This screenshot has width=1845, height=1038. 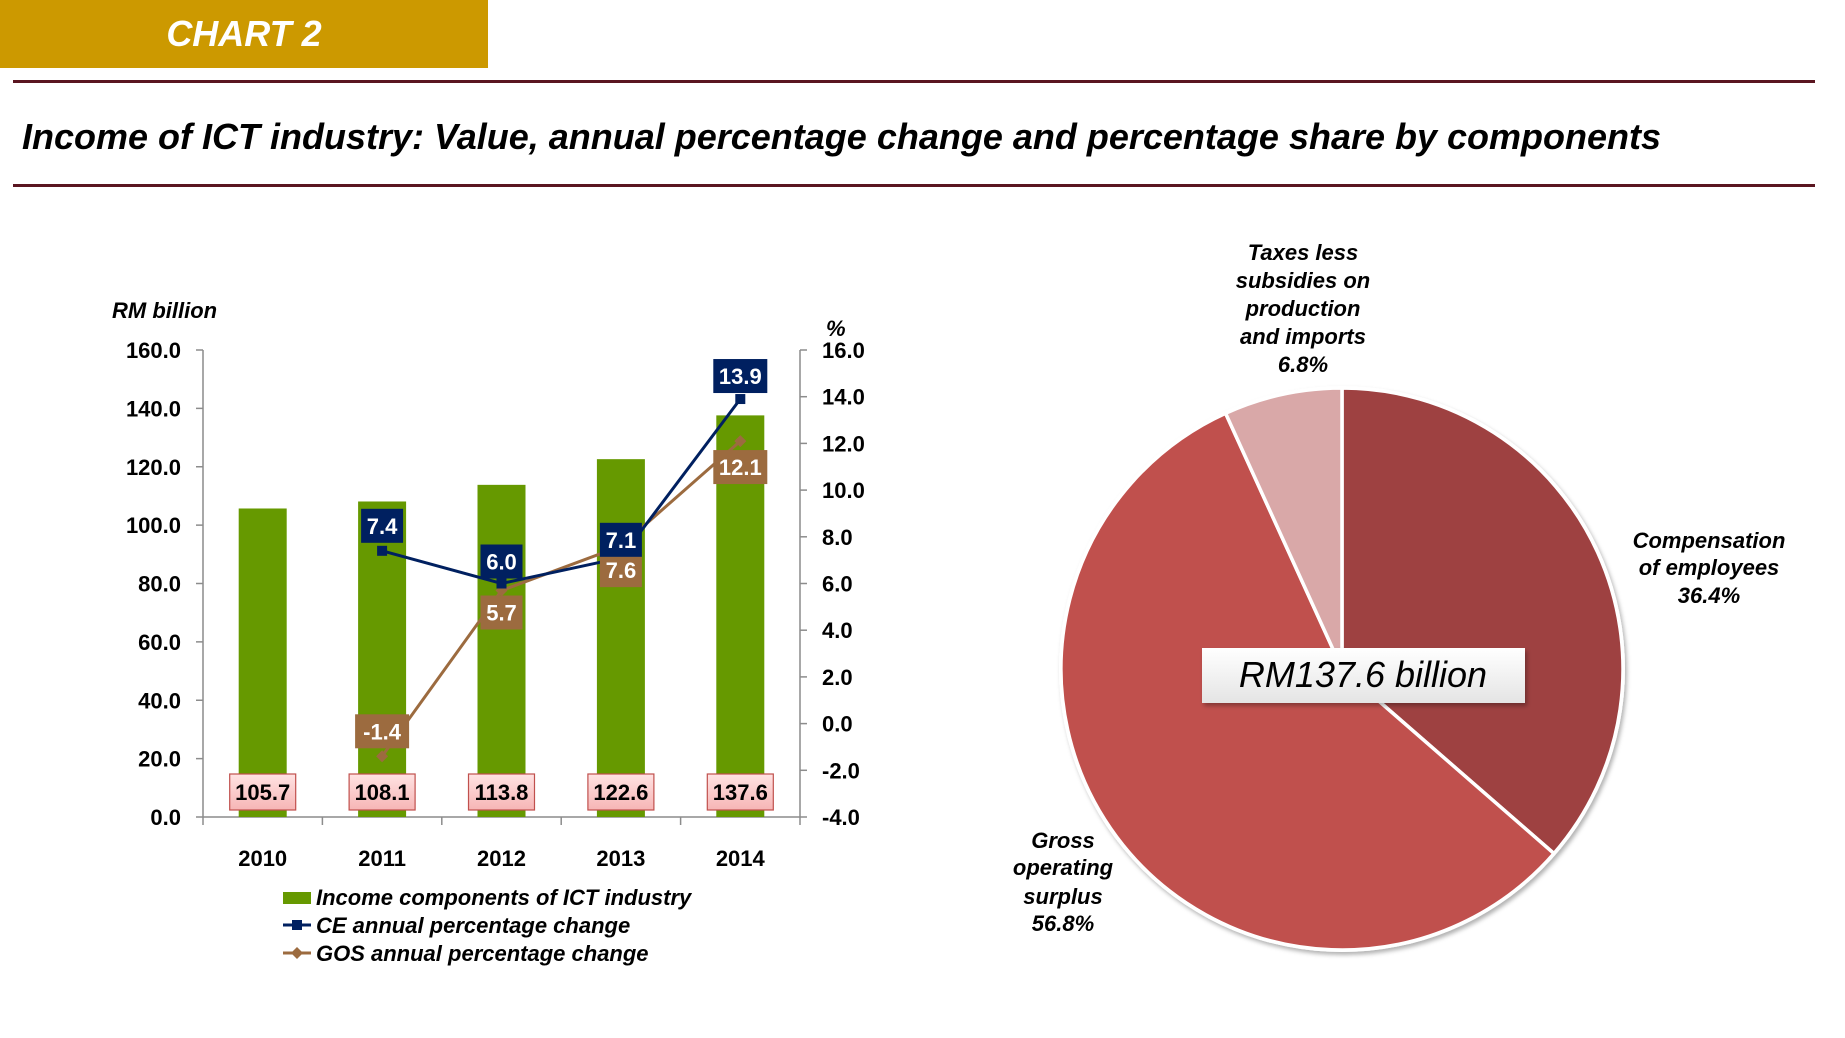 I want to click on taxes-label: and imports, so click(x=1303, y=336).